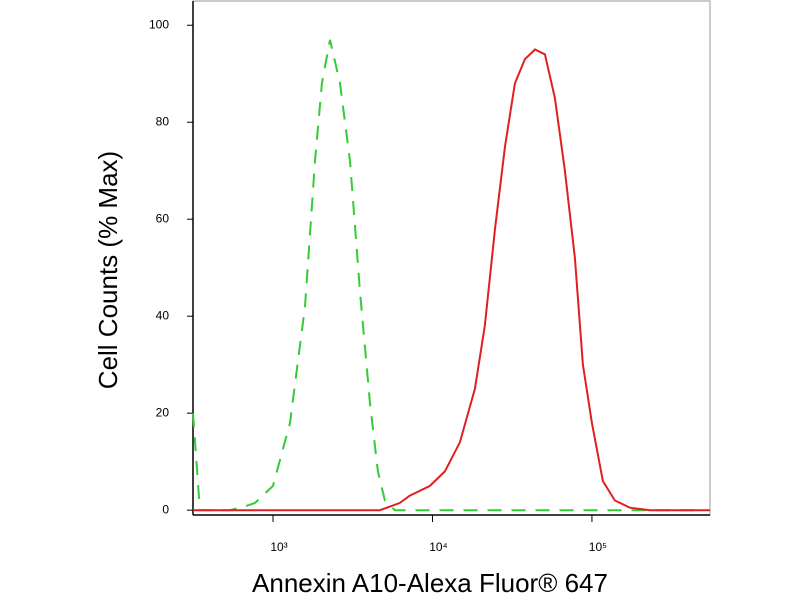  Describe the element at coordinates (165, 509) in the screenshot. I see `y-tick-label: 0` at that location.